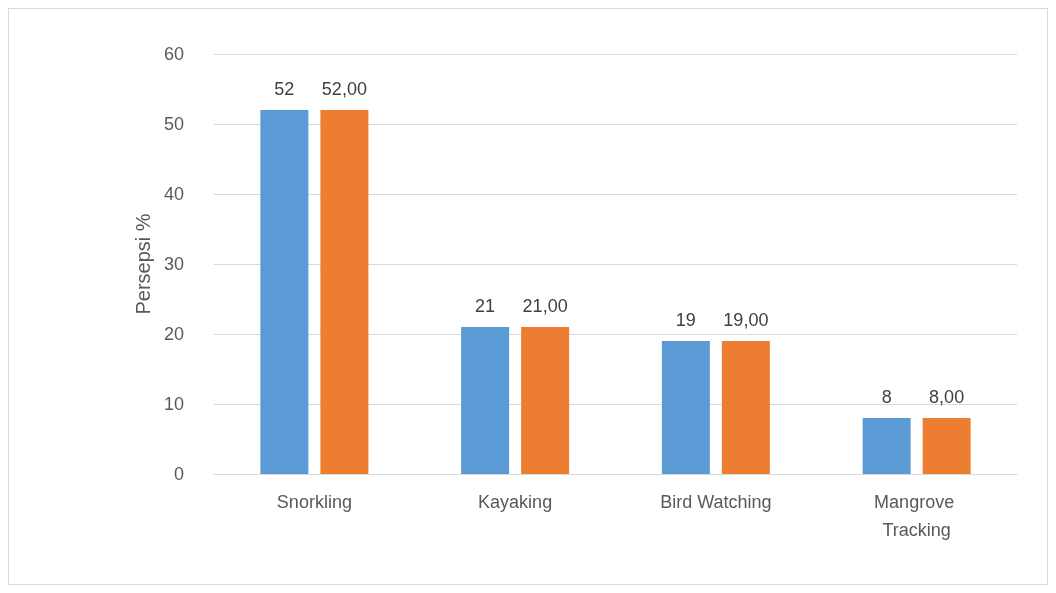 The height and width of the screenshot is (593, 1056). Describe the element at coordinates (344, 89) in the screenshot. I see `data-label: 52,00` at that location.